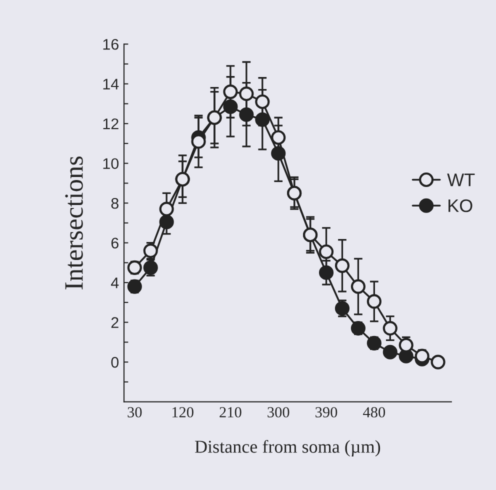 The width and height of the screenshot is (496, 490). I want to click on y-tick-label: 4, so click(114, 283).